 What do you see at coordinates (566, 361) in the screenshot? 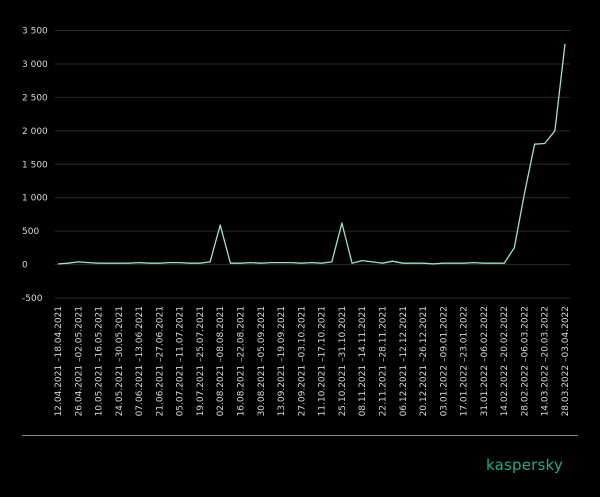
I see `x-tick-label: 28.03.2022 –03.04.2022` at bounding box center [566, 361].